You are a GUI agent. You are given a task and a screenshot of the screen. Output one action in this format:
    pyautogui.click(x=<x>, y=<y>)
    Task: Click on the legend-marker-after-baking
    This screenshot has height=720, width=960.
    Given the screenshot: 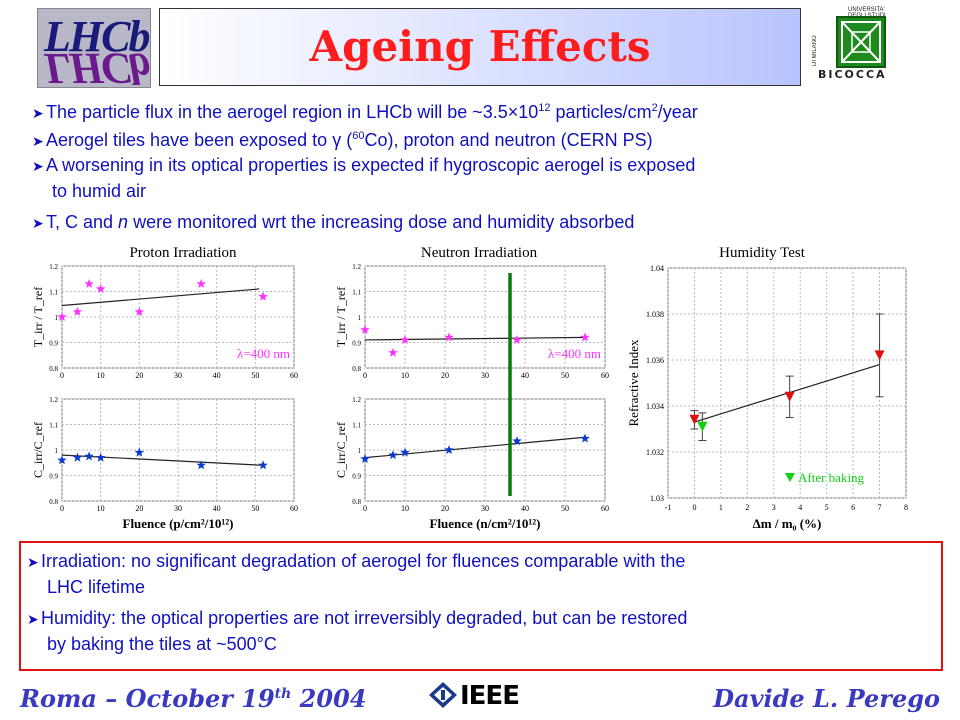 What is the action you would take?
    pyautogui.click(x=790, y=477)
    